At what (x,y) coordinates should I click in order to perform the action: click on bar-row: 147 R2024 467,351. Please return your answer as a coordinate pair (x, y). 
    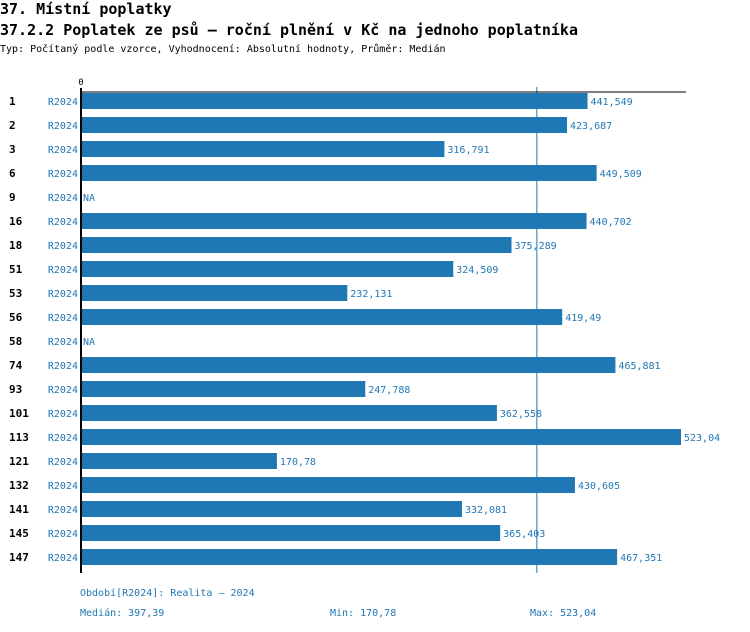
    Looking at the image, I should click on (335, 557).